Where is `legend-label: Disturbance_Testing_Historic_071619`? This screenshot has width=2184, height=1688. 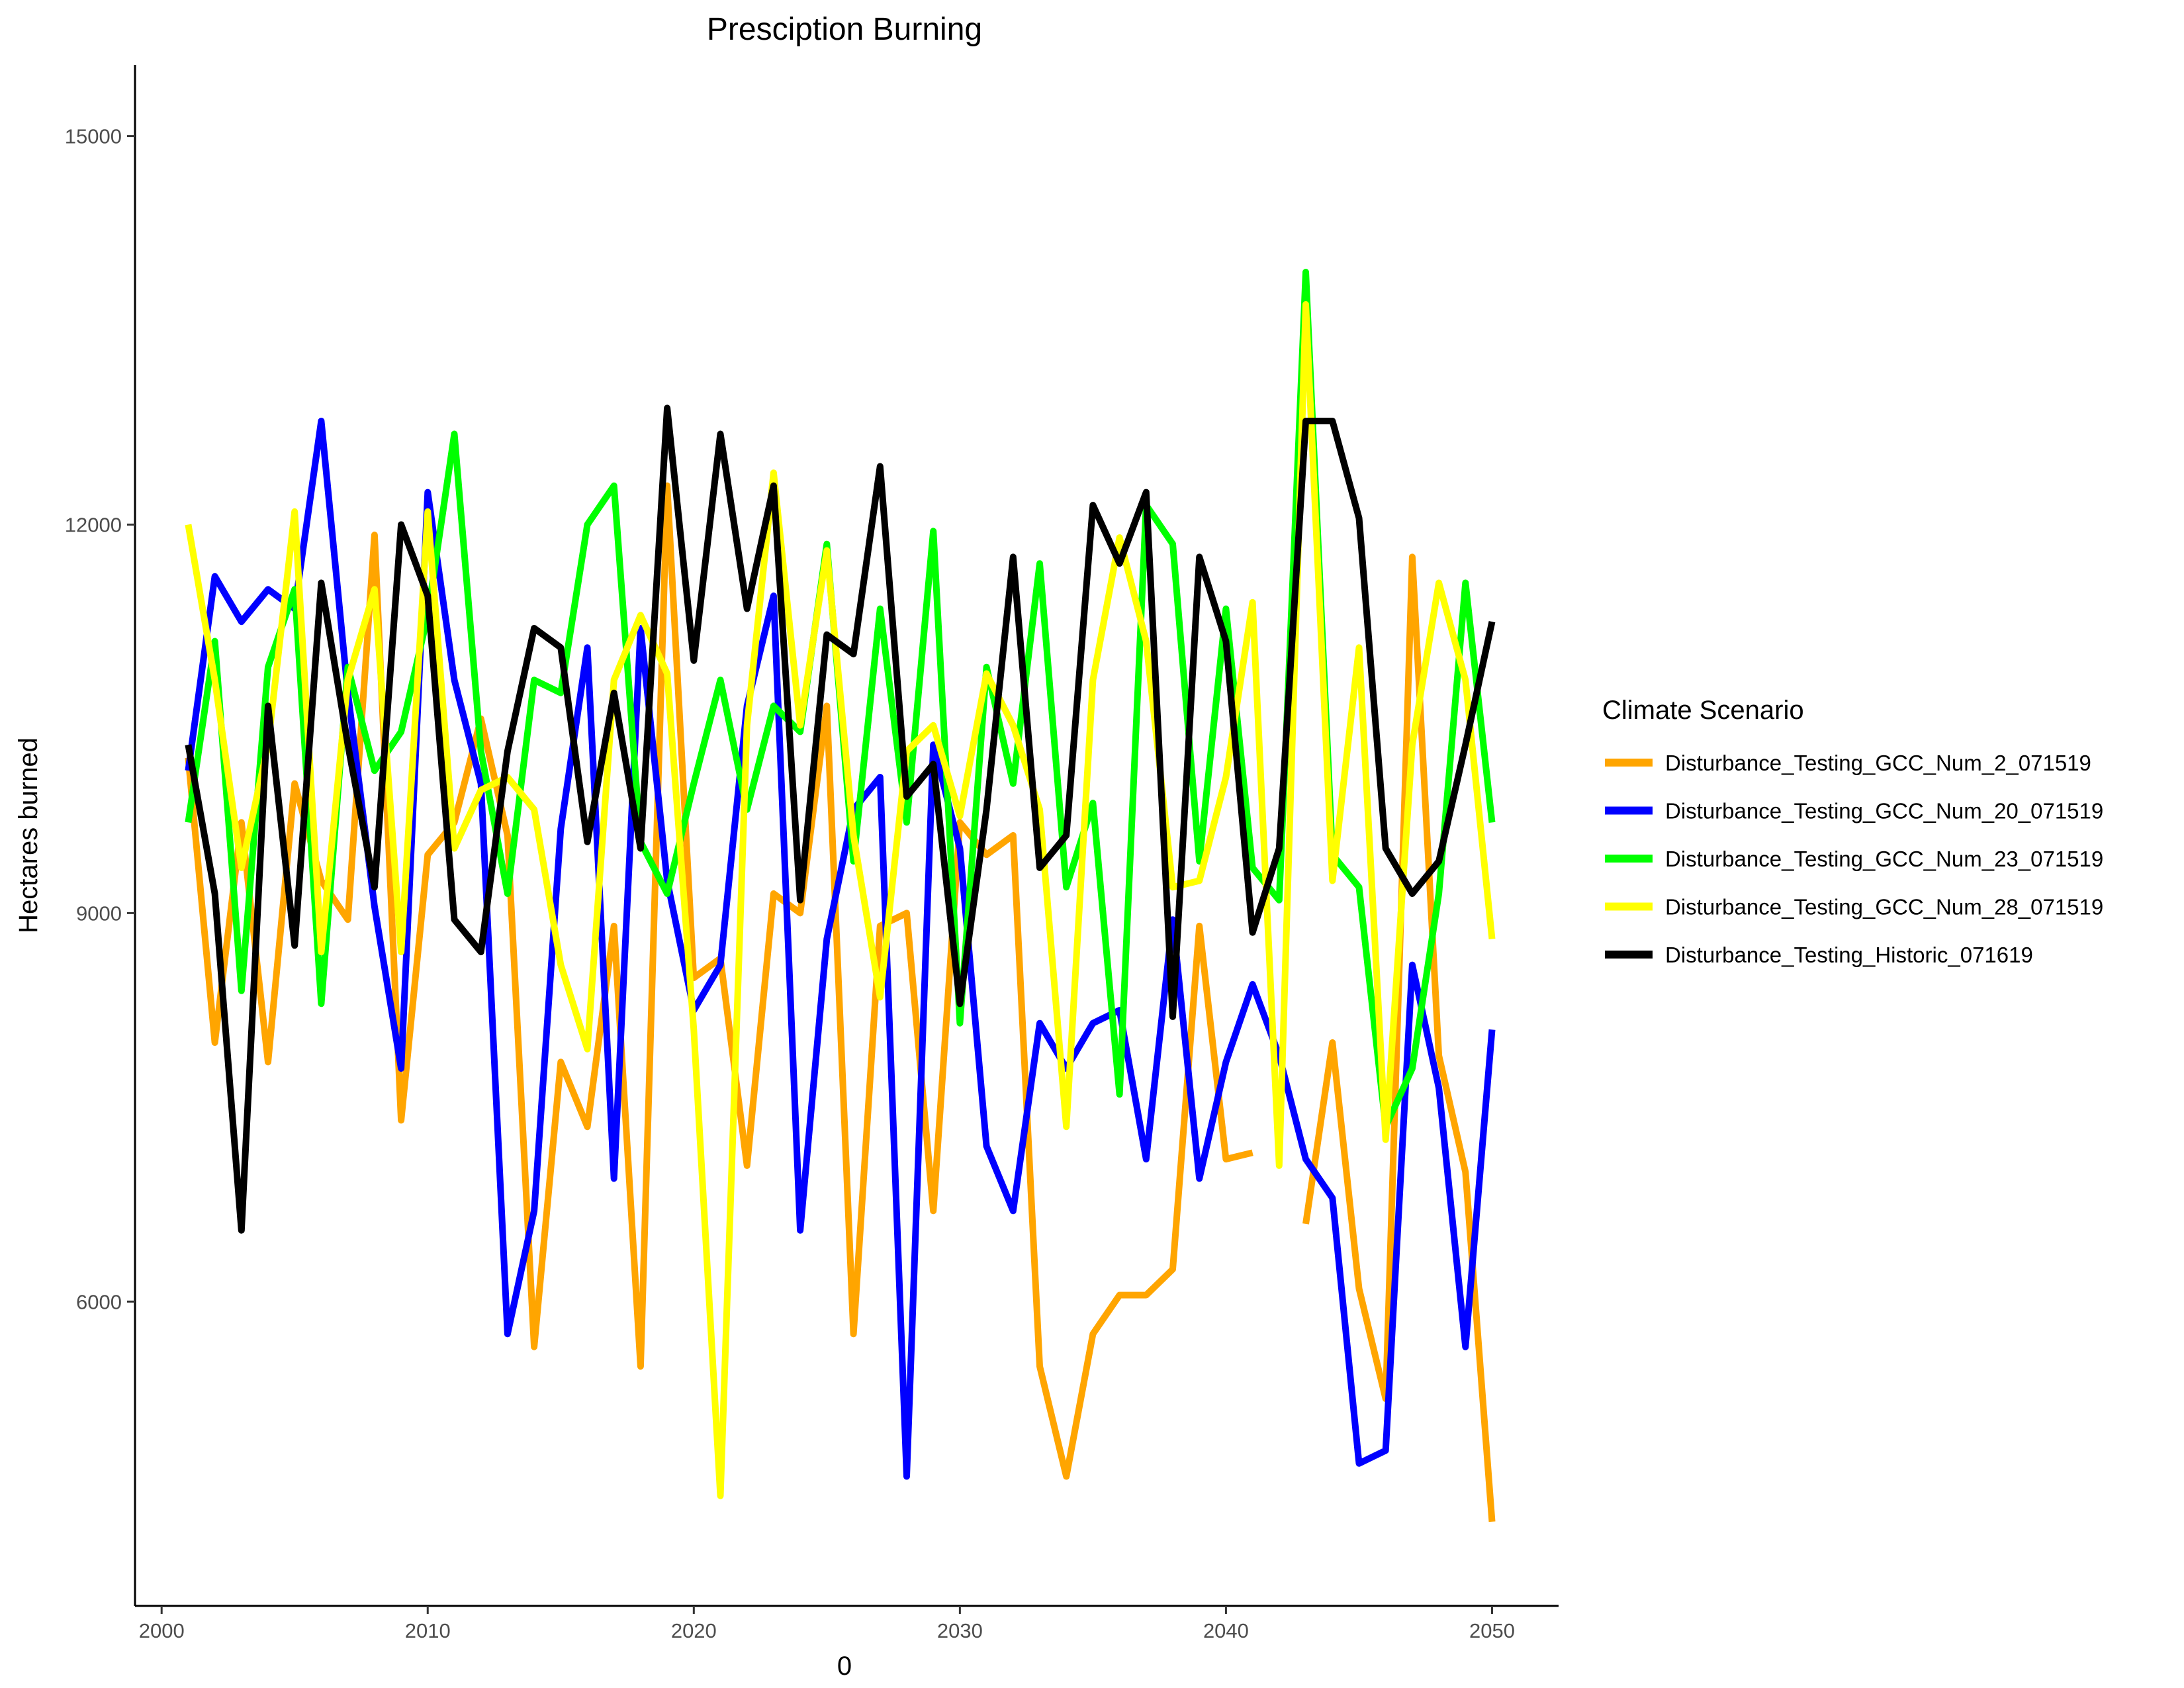 legend-label: Disturbance_Testing_Historic_071619 is located at coordinates (1849, 955).